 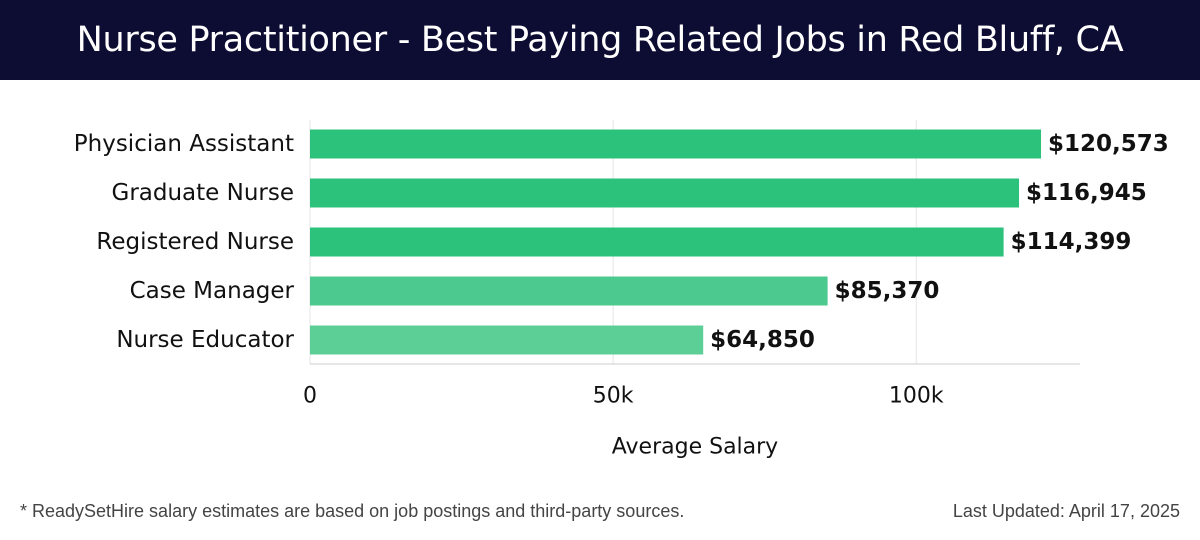 What do you see at coordinates (916, 396) in the screenshot?
I see `x-tick-label: 100k` at bounding box center [916, 396].